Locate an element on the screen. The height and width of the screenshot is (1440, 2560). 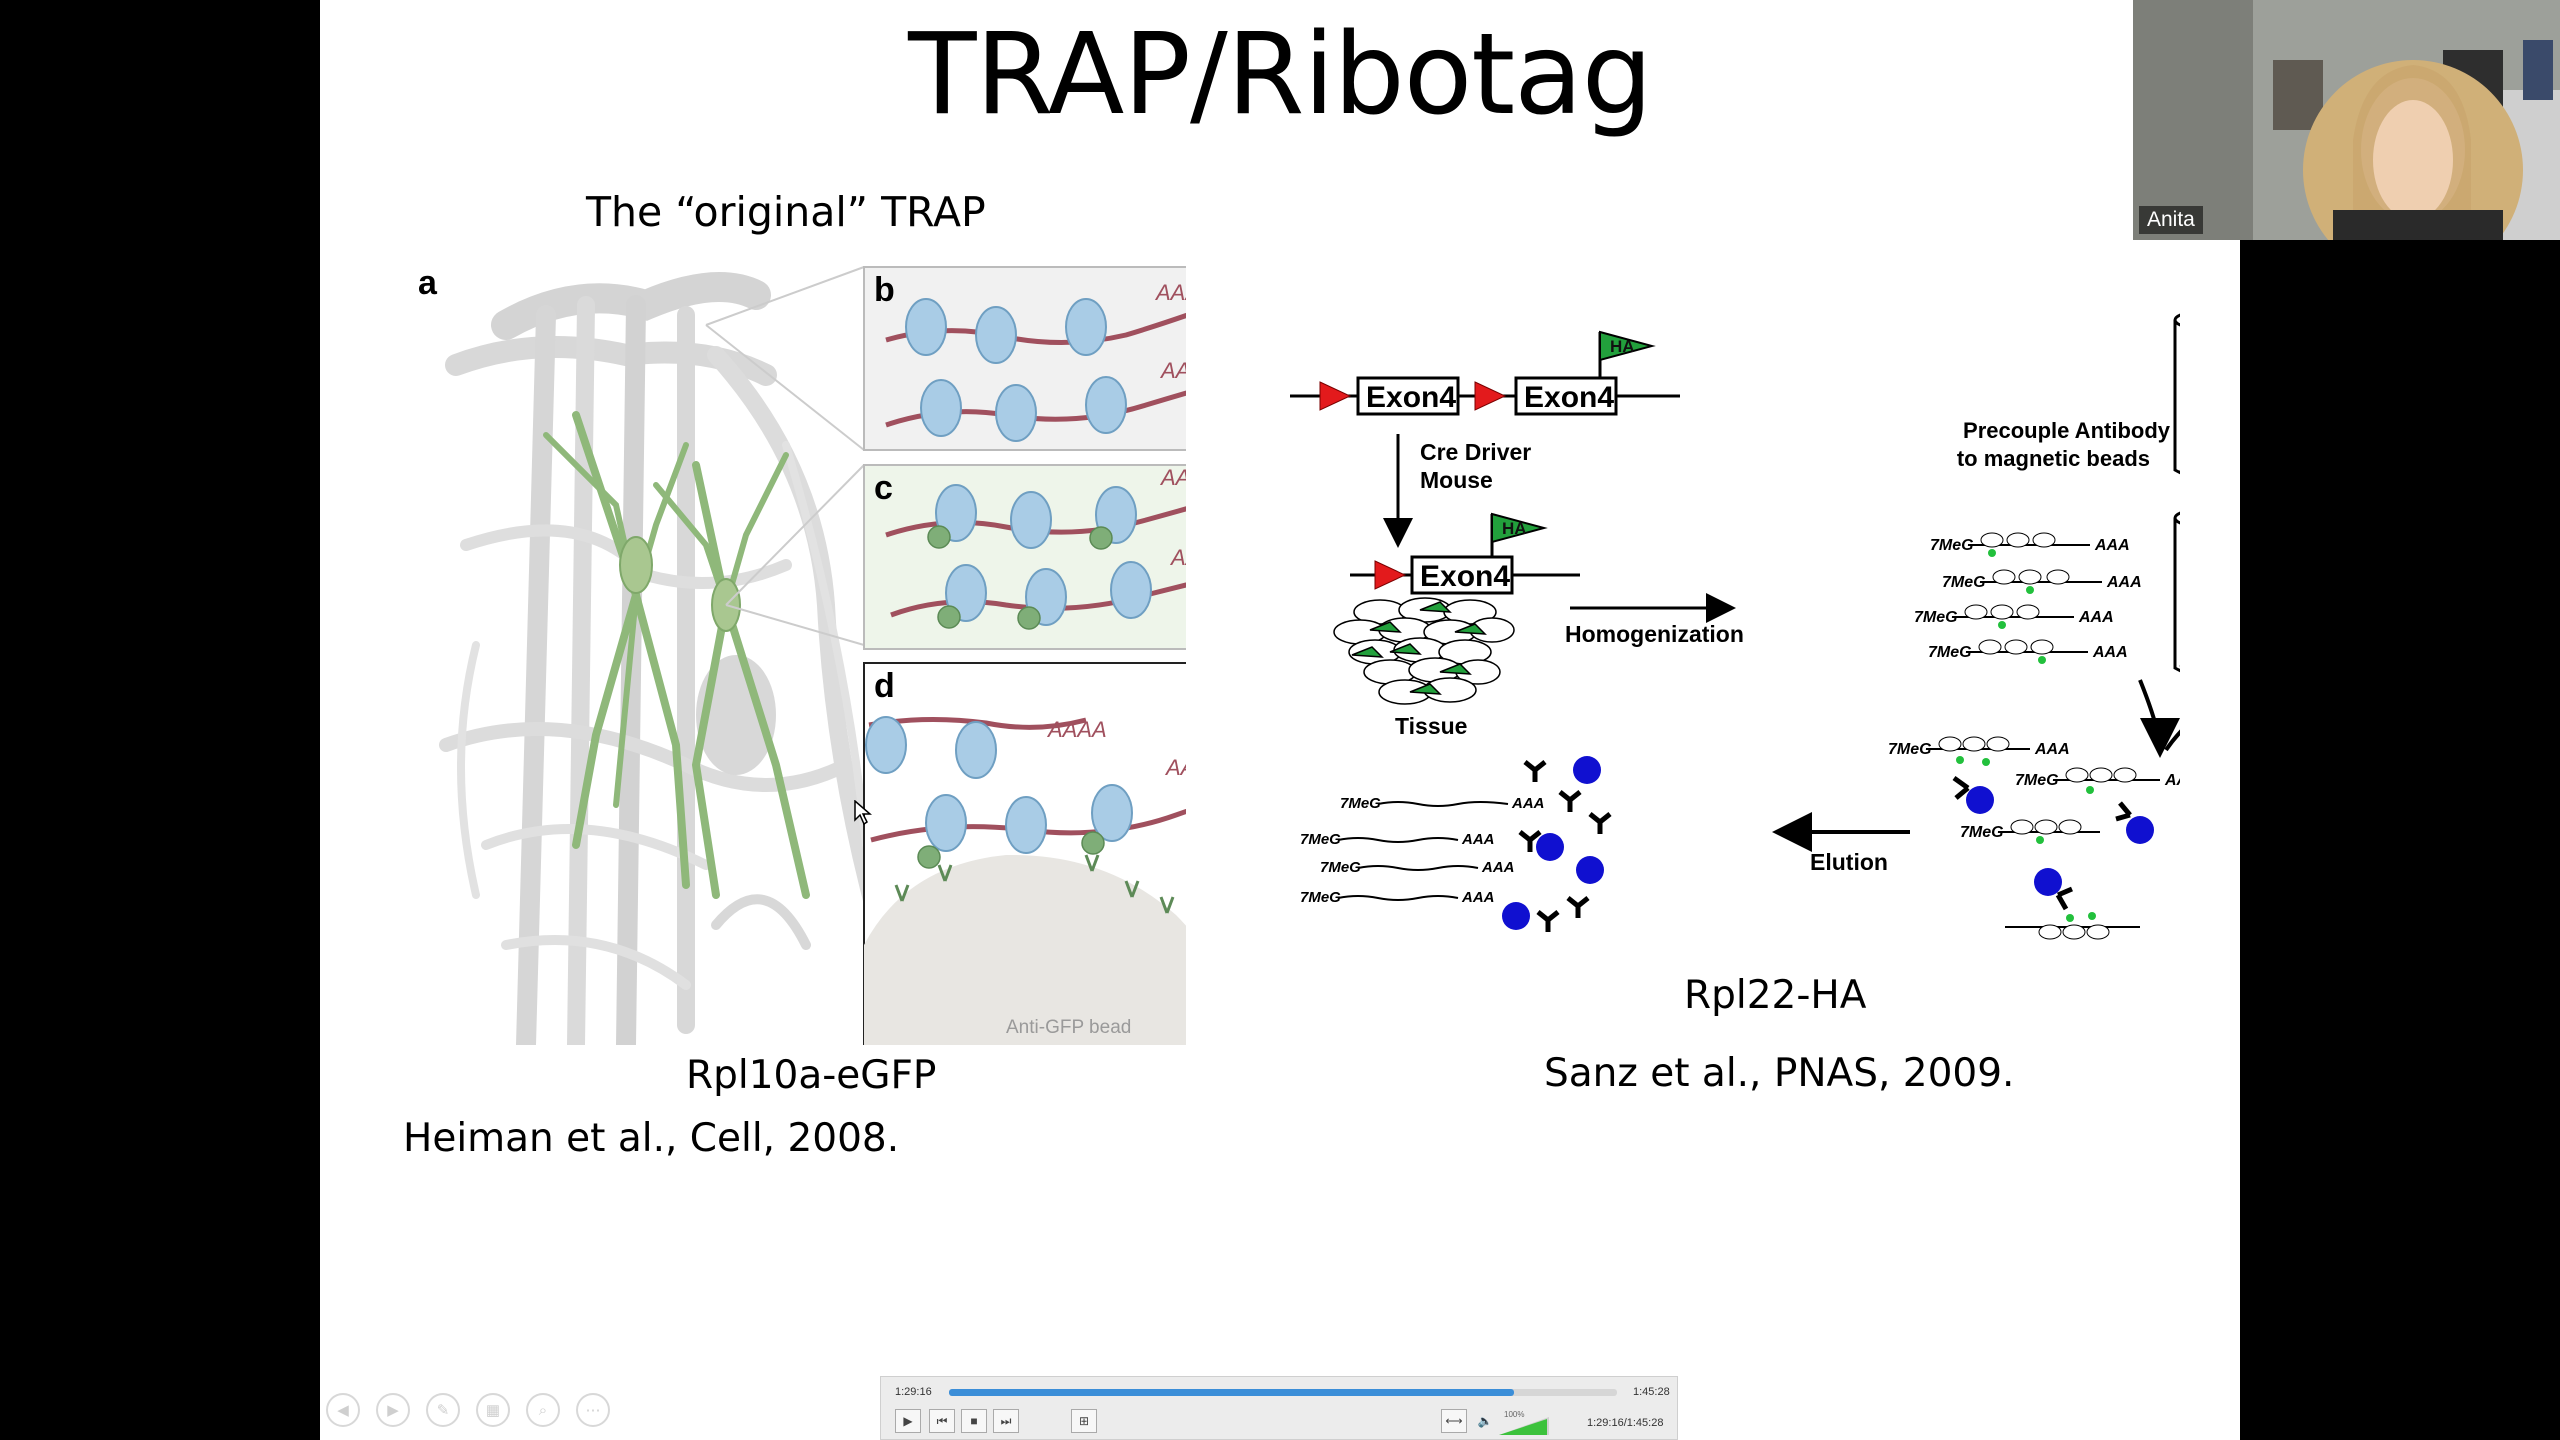
slides-icon: ▦ is located at coordinates (493, 1410).